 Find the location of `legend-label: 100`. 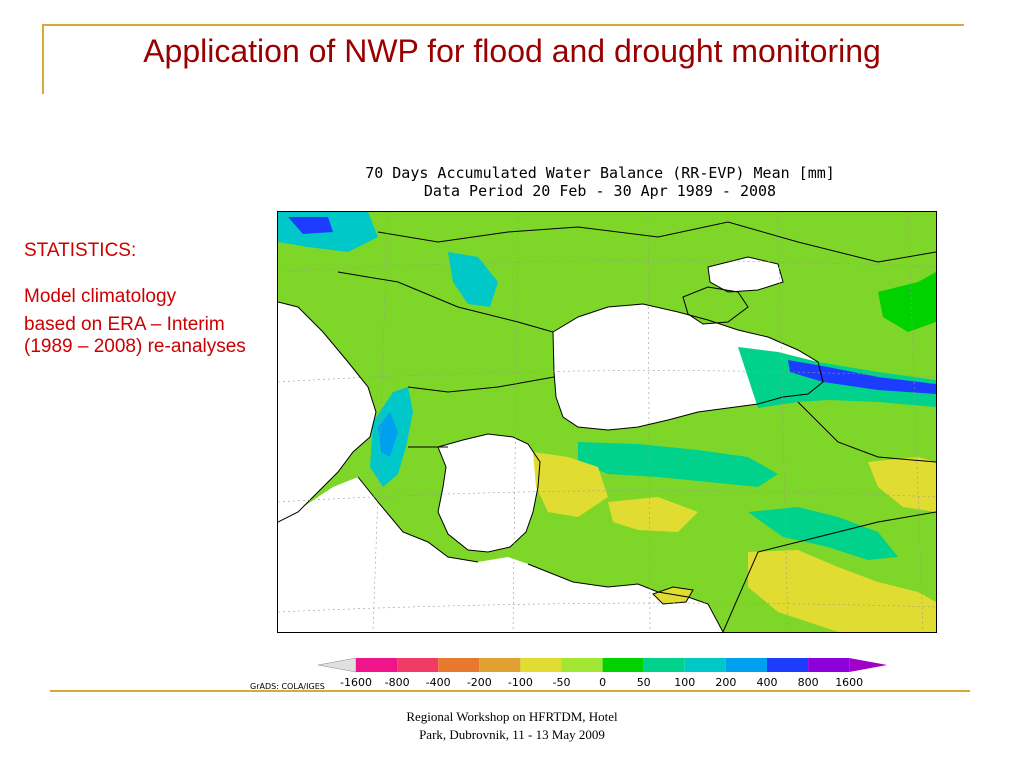

legend-label: 100 is located at coordinates (685, 682).